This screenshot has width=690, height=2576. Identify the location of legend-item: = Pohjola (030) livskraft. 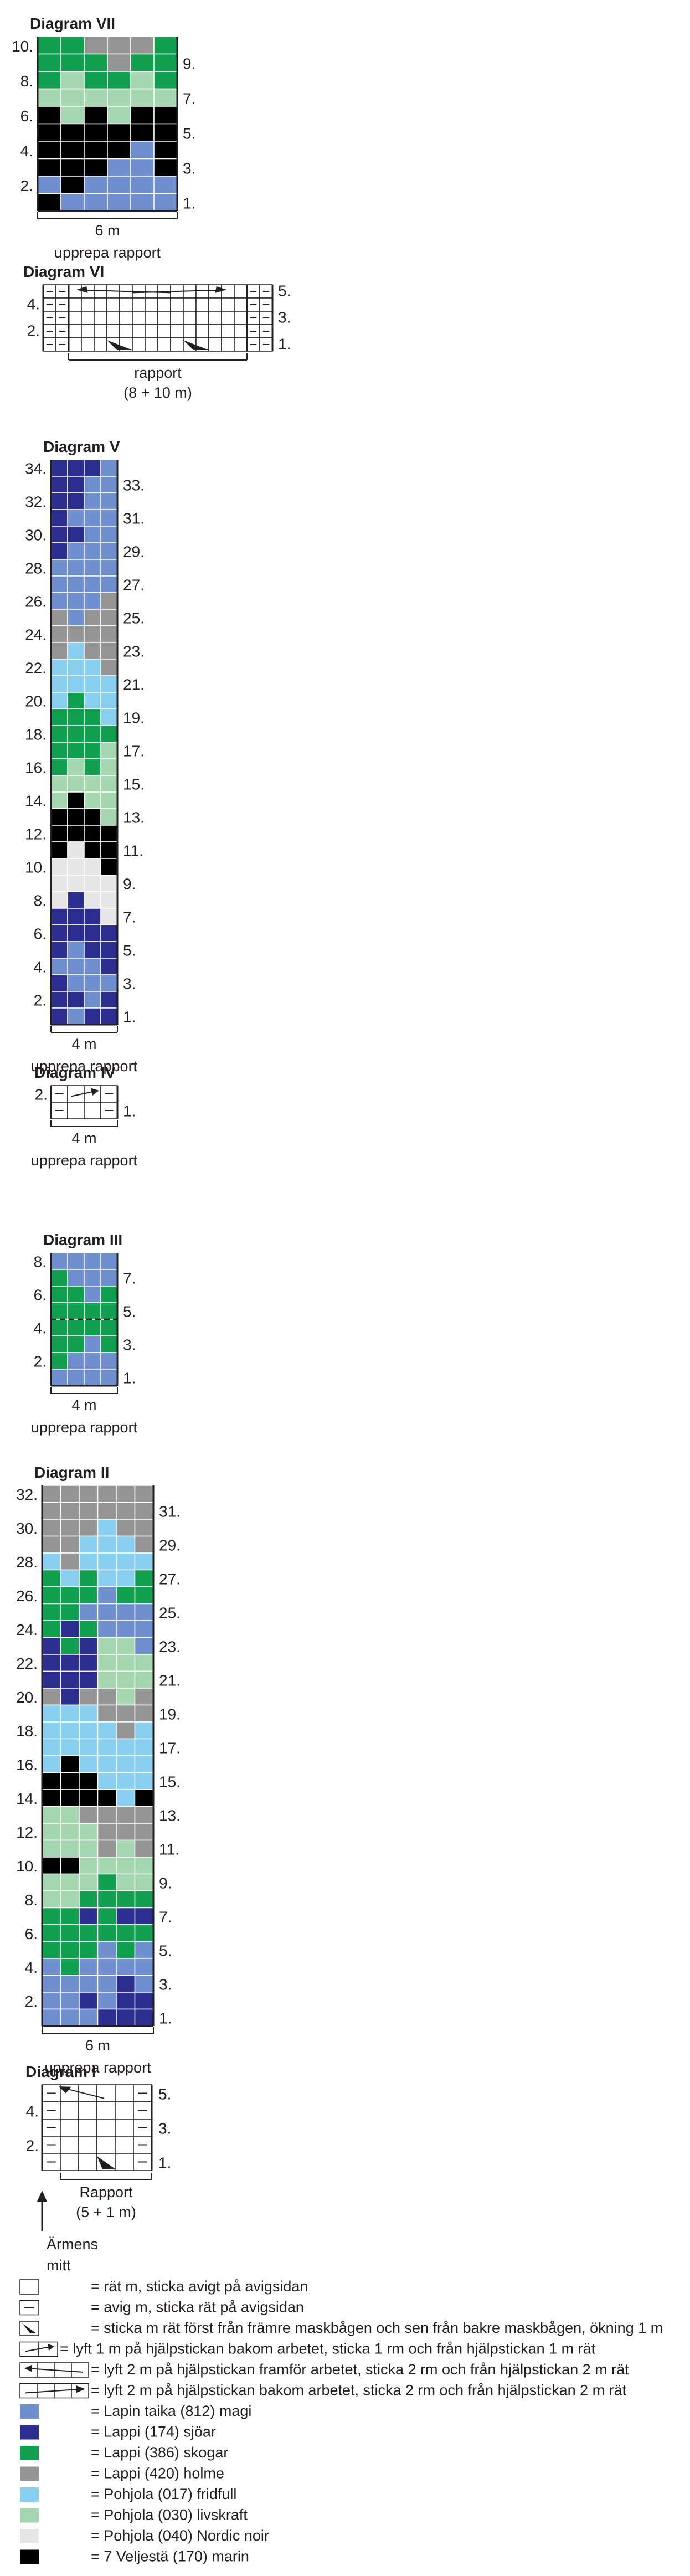
(134, 2515).